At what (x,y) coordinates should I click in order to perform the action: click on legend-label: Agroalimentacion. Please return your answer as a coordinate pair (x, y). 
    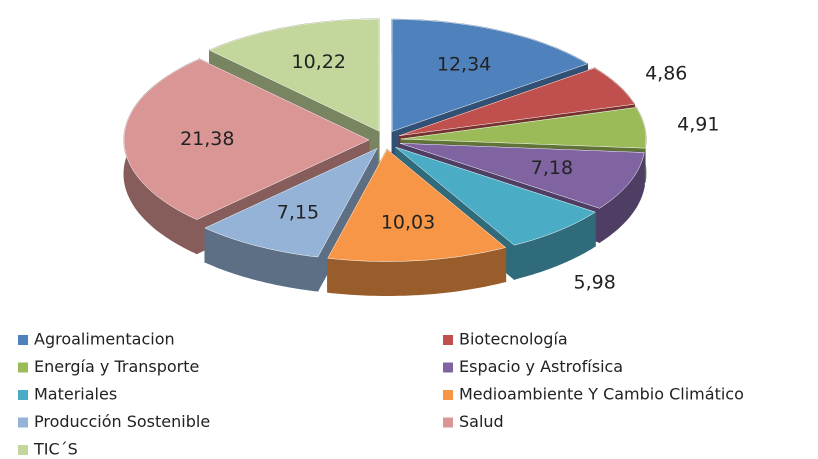
    Looking at the image, I should click on (104, 339).